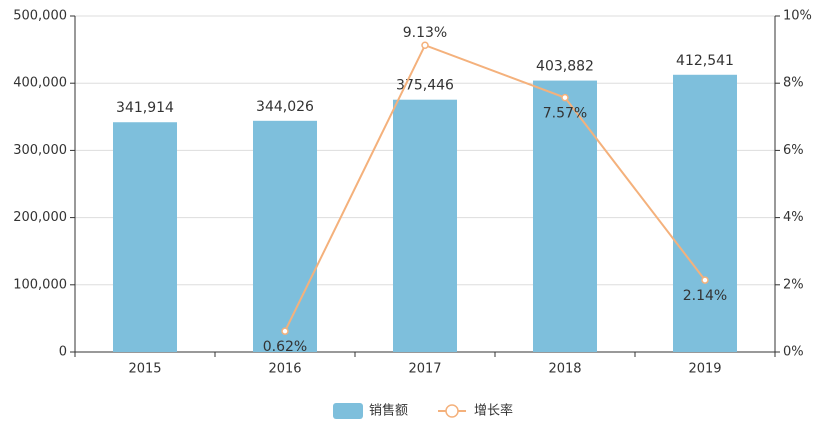  I want to click on legend-label: 销售额, so click(388, 411).